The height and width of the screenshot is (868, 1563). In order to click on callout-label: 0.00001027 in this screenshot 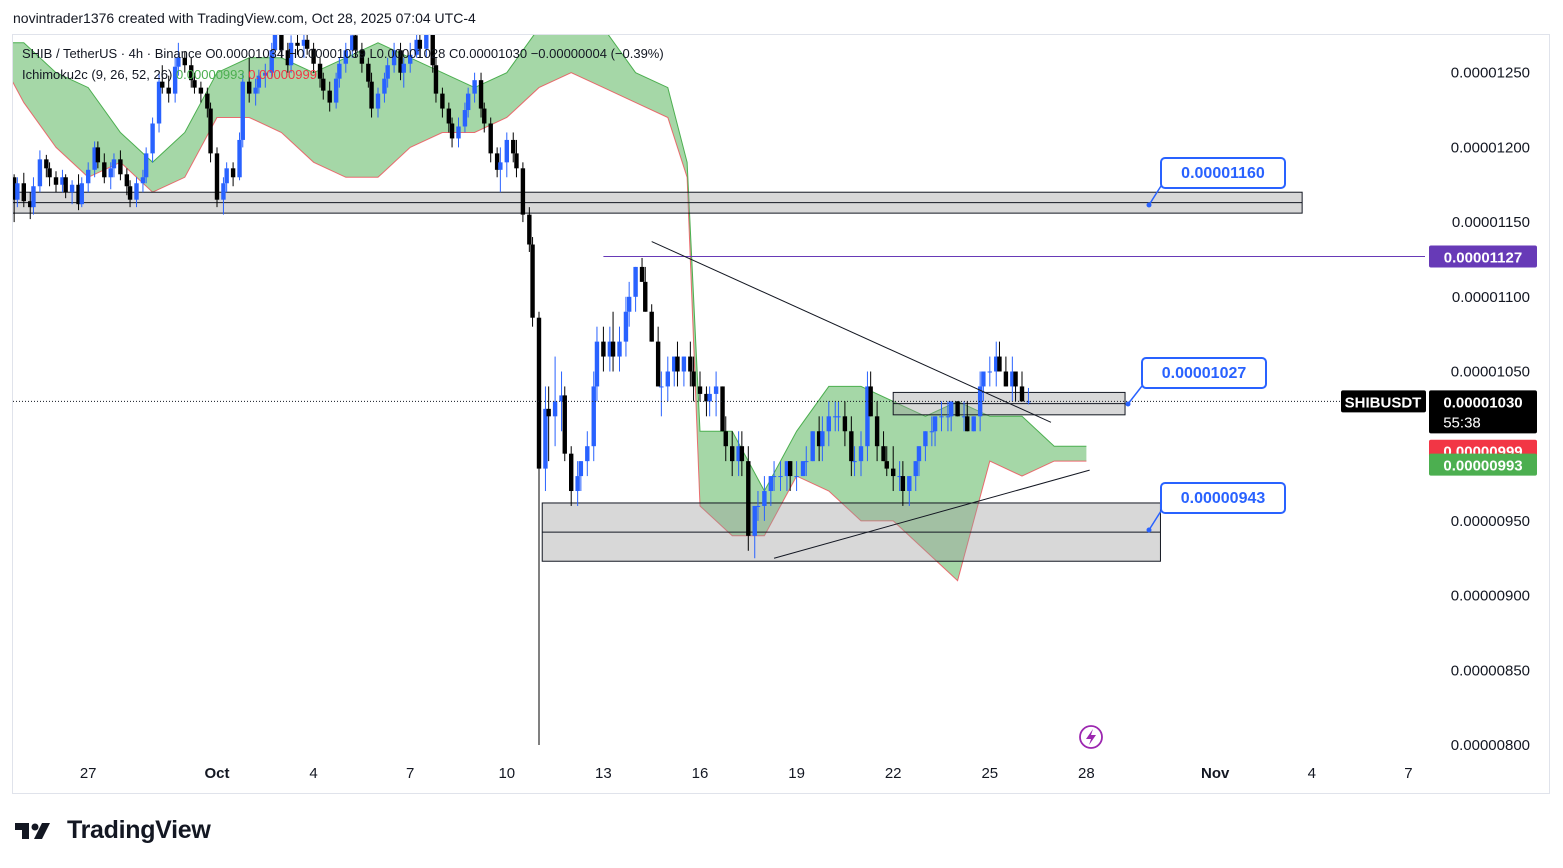, I will do `click(1204, 373)`.